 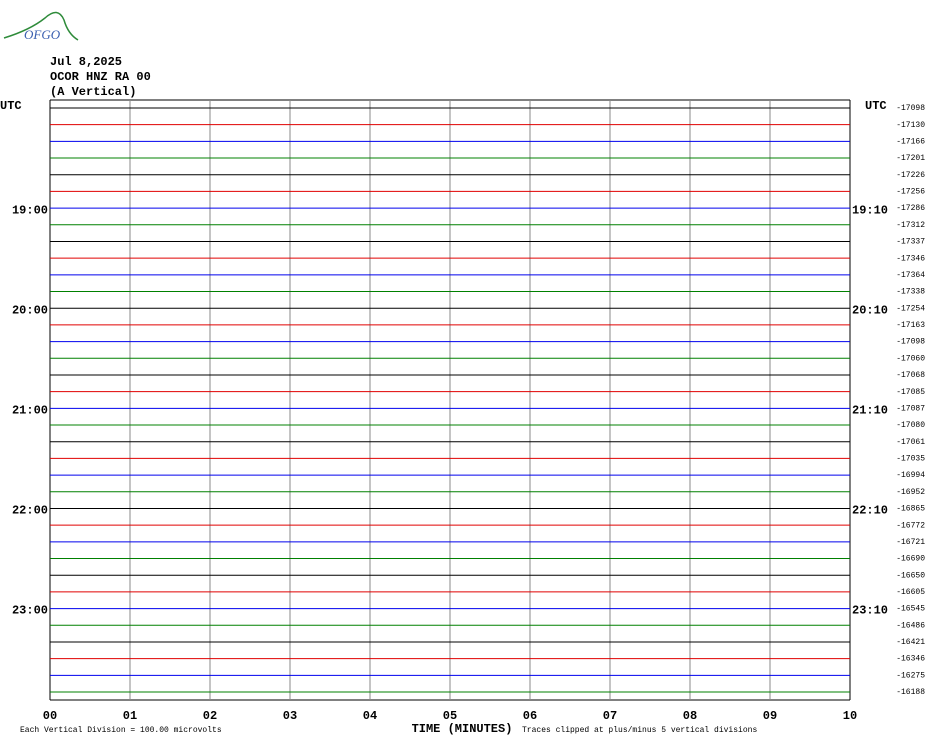 I want to click on trace-offset: -17060, so click(x=910, y=358).